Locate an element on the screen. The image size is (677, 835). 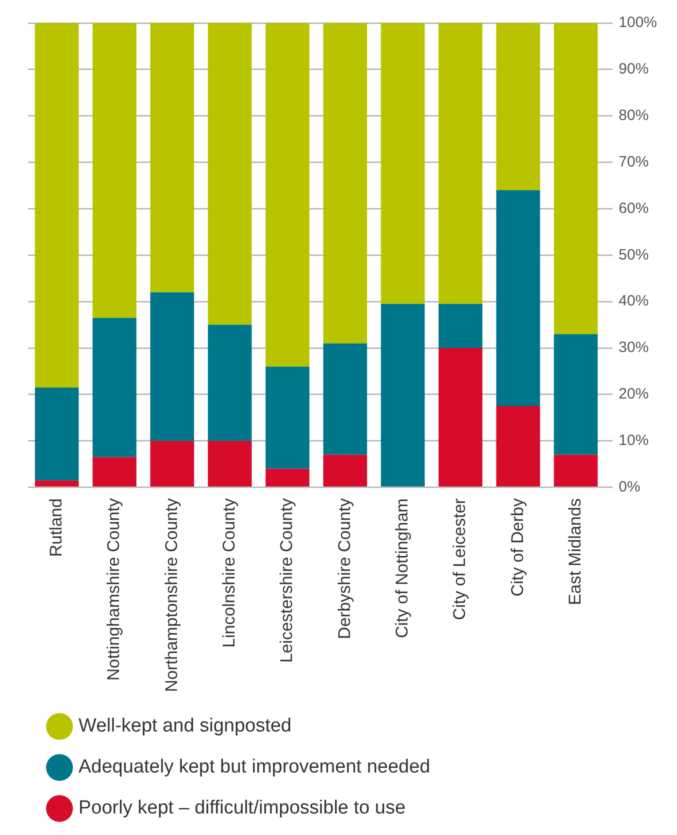
x-tick-label: Leicestershire County is located at coordinates (286, 580).